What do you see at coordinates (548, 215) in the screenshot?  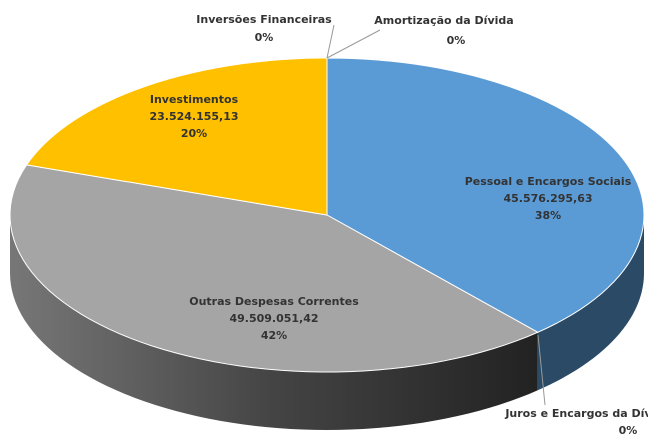 I see `percent-label: 38%` at bounding box center [548, 215].